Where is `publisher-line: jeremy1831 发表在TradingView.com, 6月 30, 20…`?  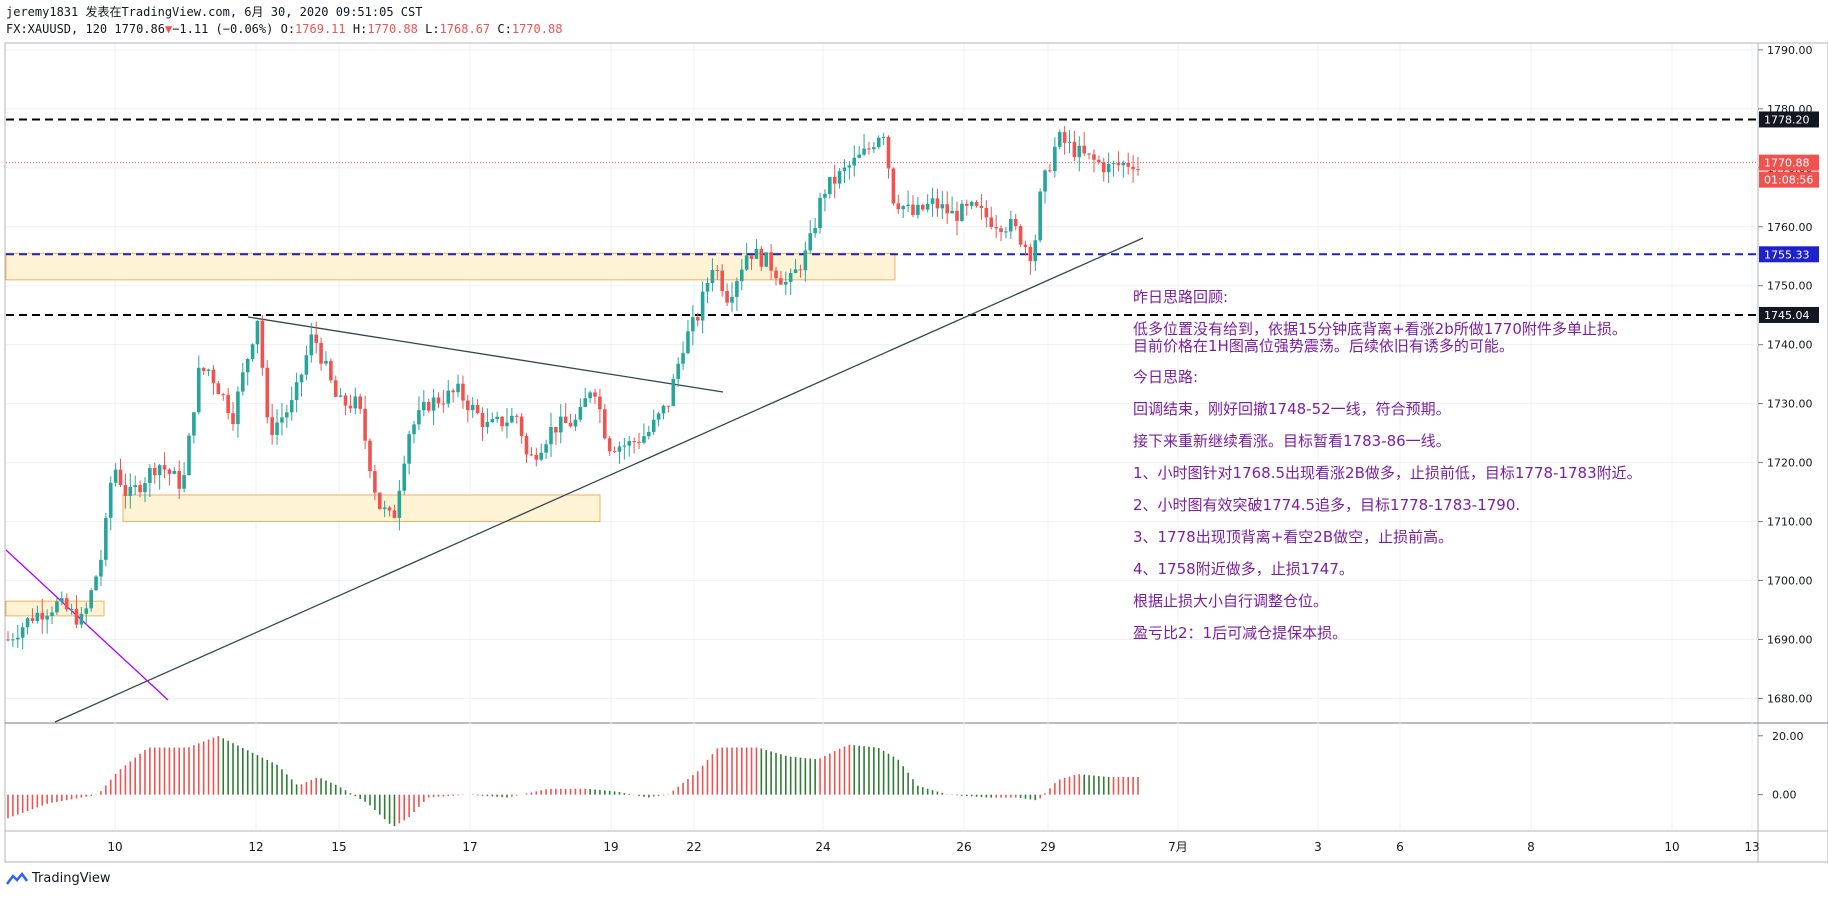 publisher-line: jeremy1831 发表在TradingView.com, 6月 30, 20… is located at coordinates (214, 12).